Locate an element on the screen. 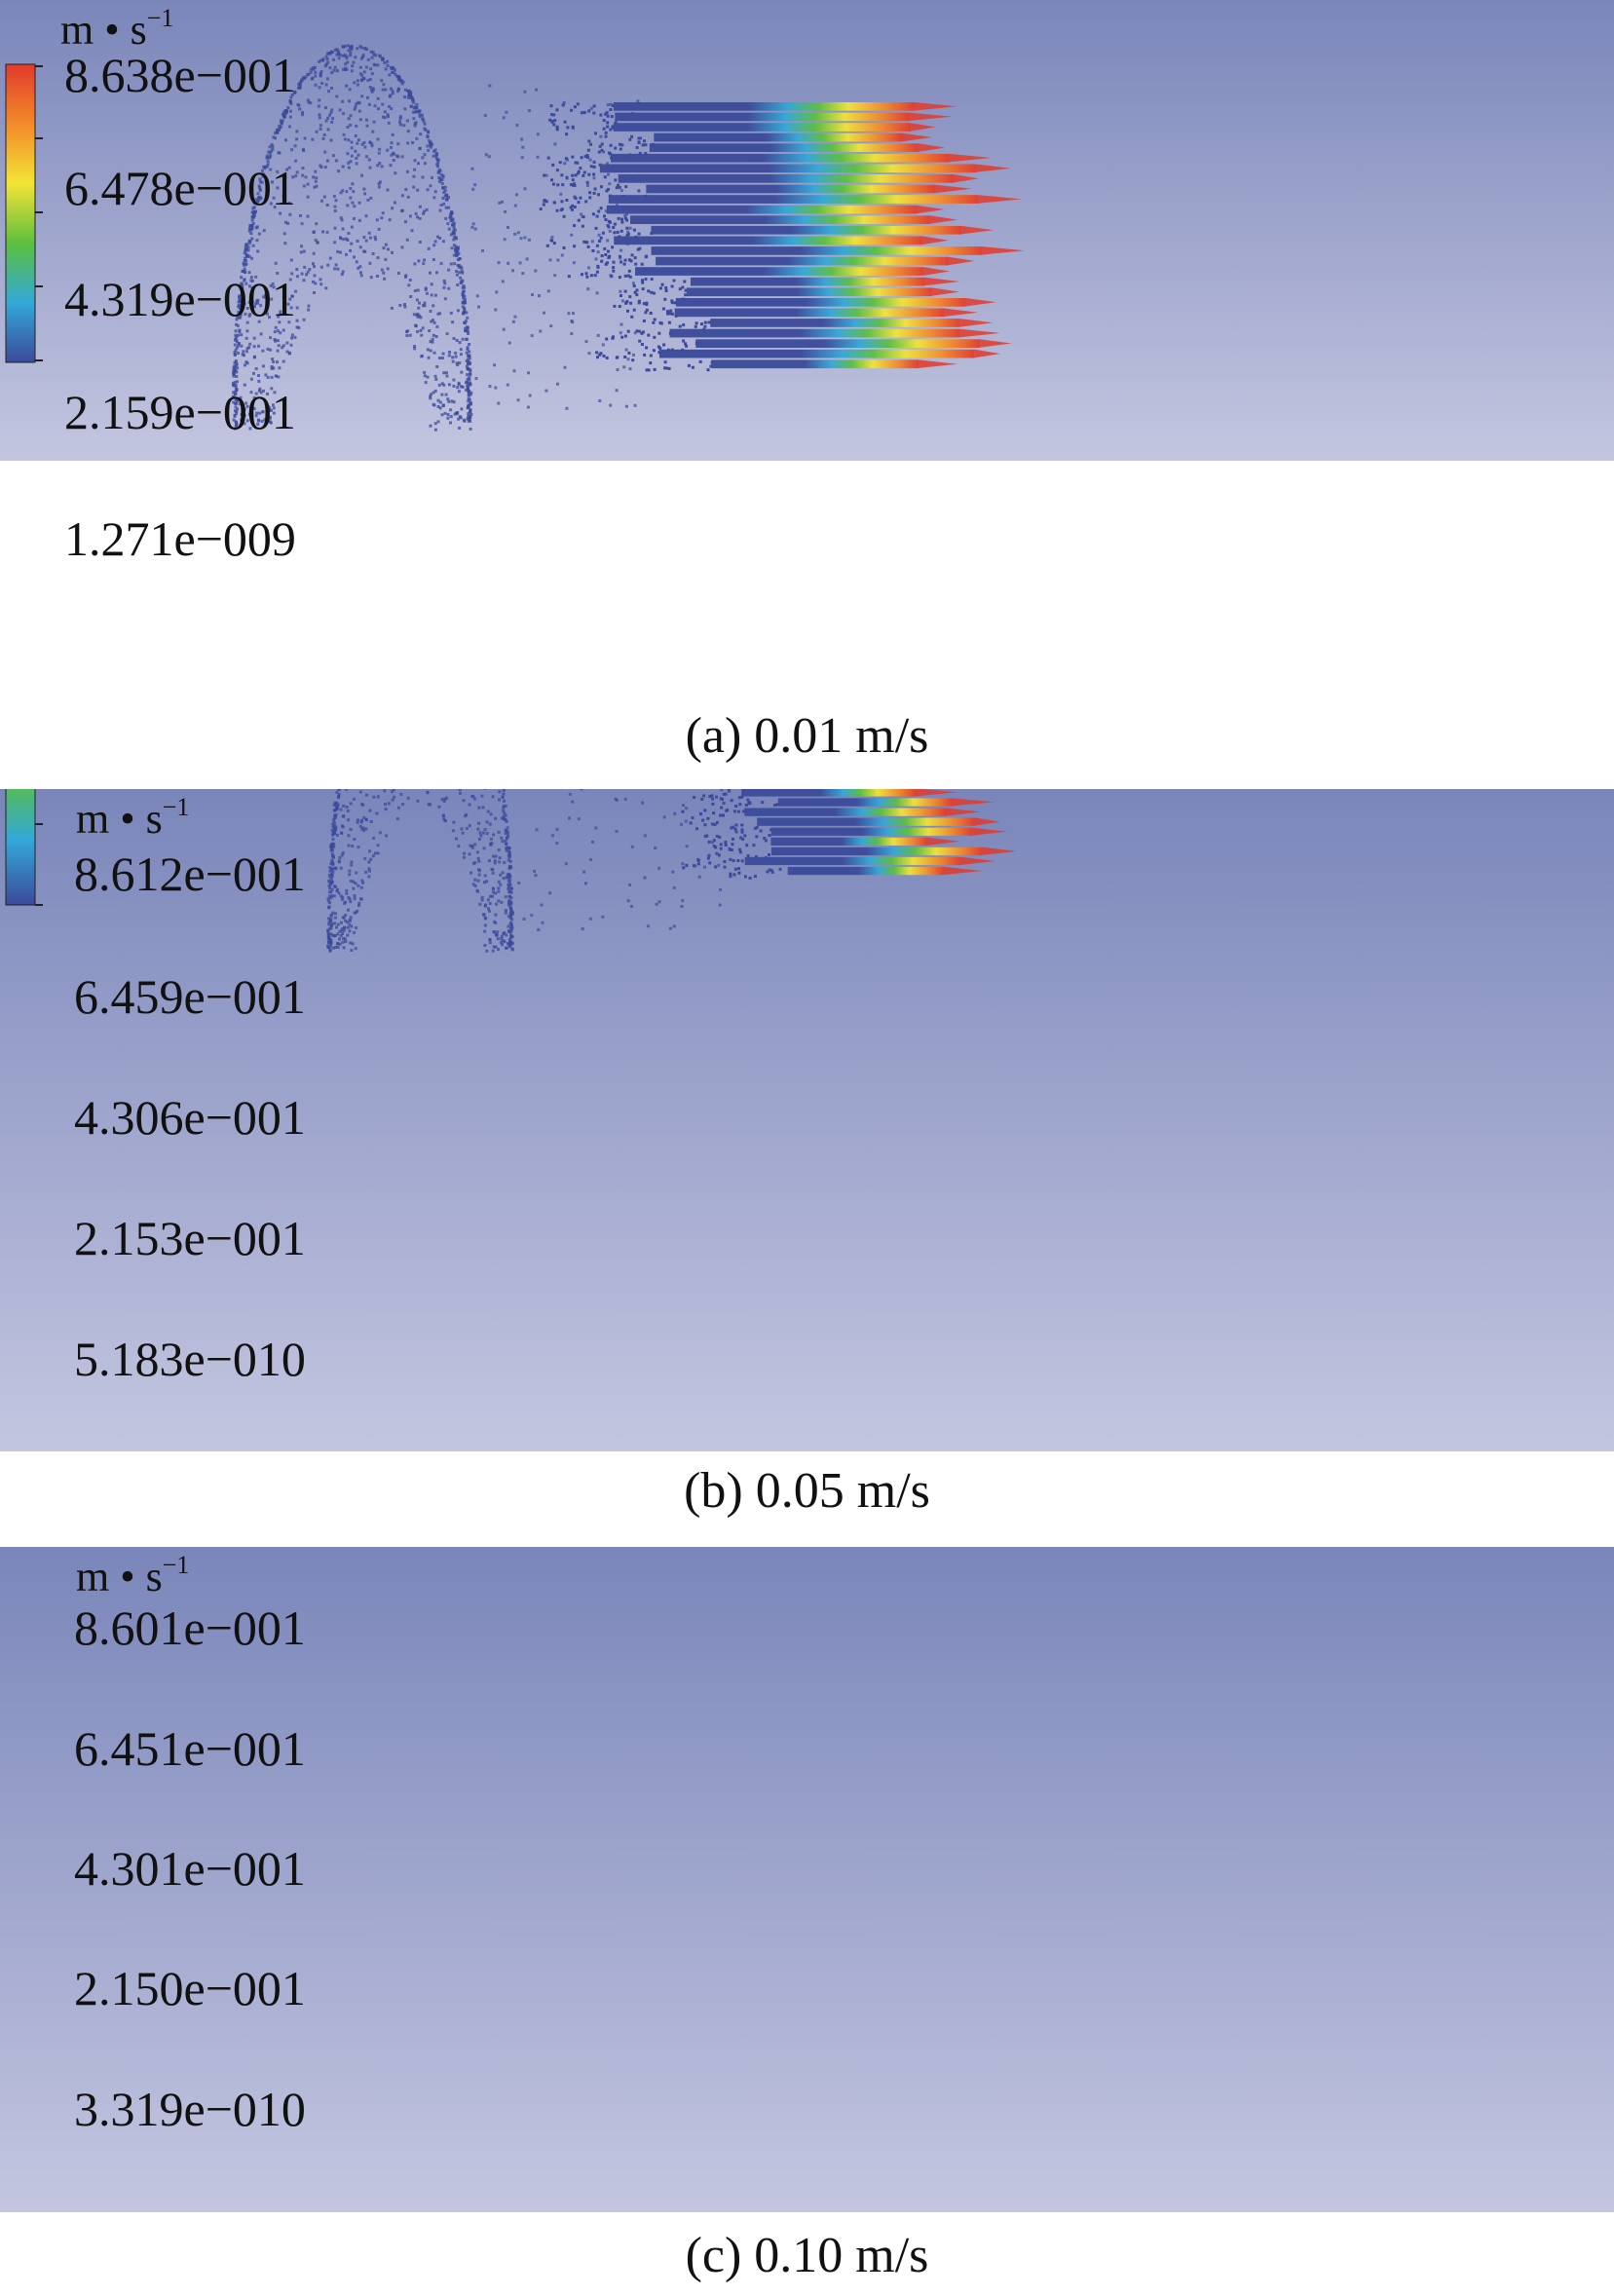 The height and width of the screenshot is (2296, 1614). caption-a-label: (a) 0.01 m/s is located at coordinates (807, 736).